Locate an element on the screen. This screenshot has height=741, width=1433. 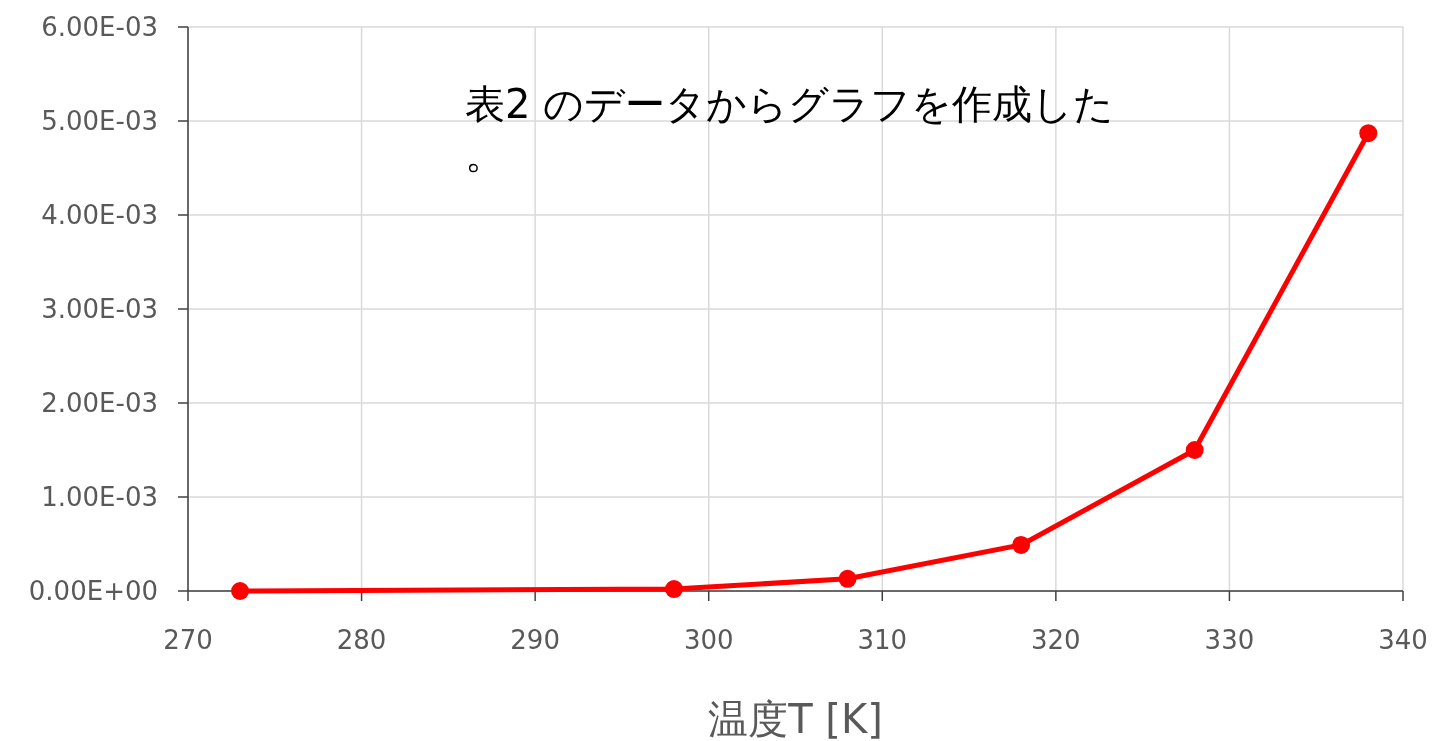
x-tick-label: 270 is located at coordinates (188, 640).